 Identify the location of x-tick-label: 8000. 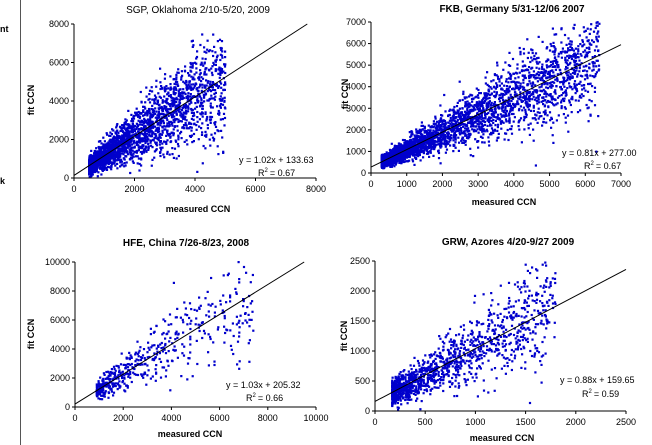
(316, 189).